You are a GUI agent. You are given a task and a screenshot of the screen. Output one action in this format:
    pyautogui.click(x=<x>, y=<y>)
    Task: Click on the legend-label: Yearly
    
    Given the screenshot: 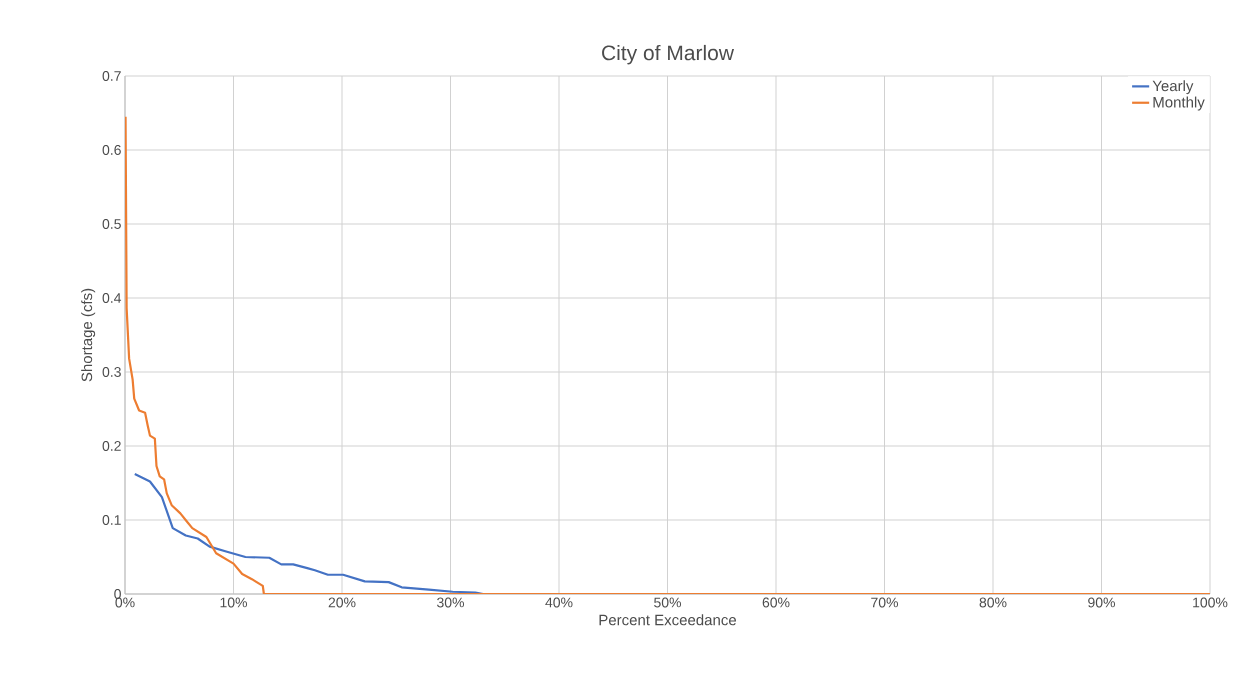 What is the action you would take?
    pyautogui.click(x=1173, y=87)
    